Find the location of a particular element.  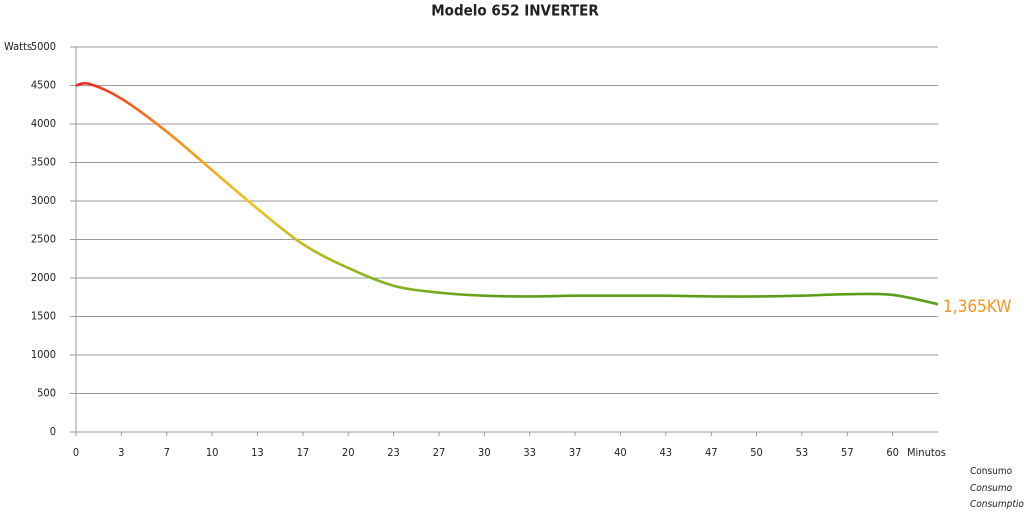

x-tick-label: 30 is located at coordinates (484, 452).